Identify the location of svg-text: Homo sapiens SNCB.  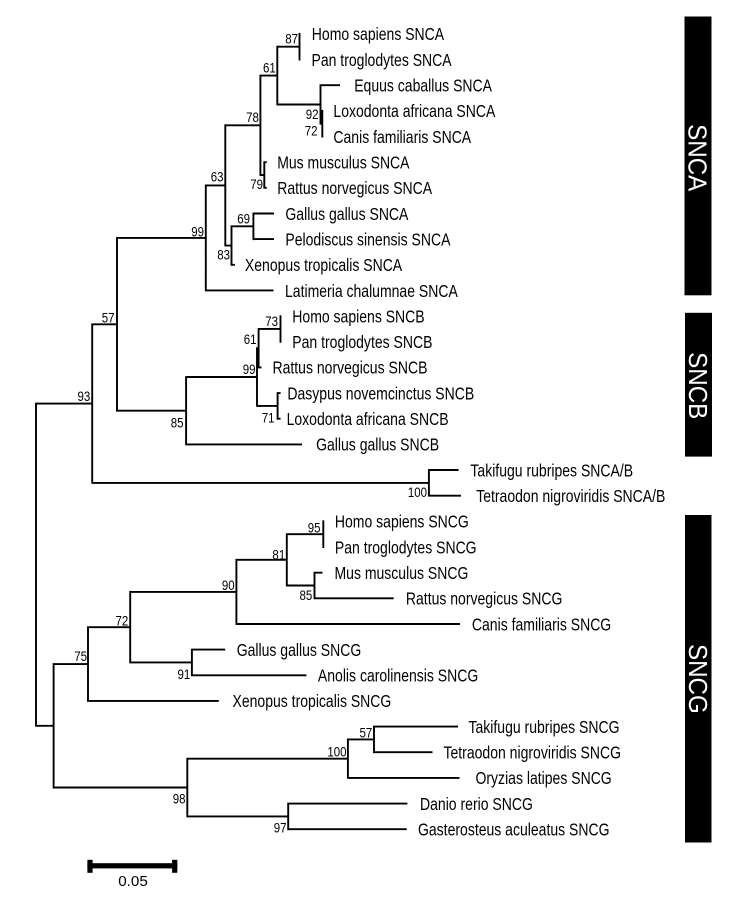
(358, 317).